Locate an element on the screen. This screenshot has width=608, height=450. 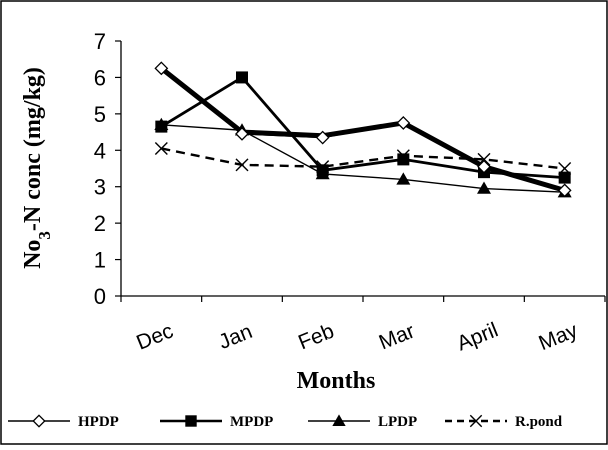
y-axis-title-main: No is located at coordinates (33, 254).